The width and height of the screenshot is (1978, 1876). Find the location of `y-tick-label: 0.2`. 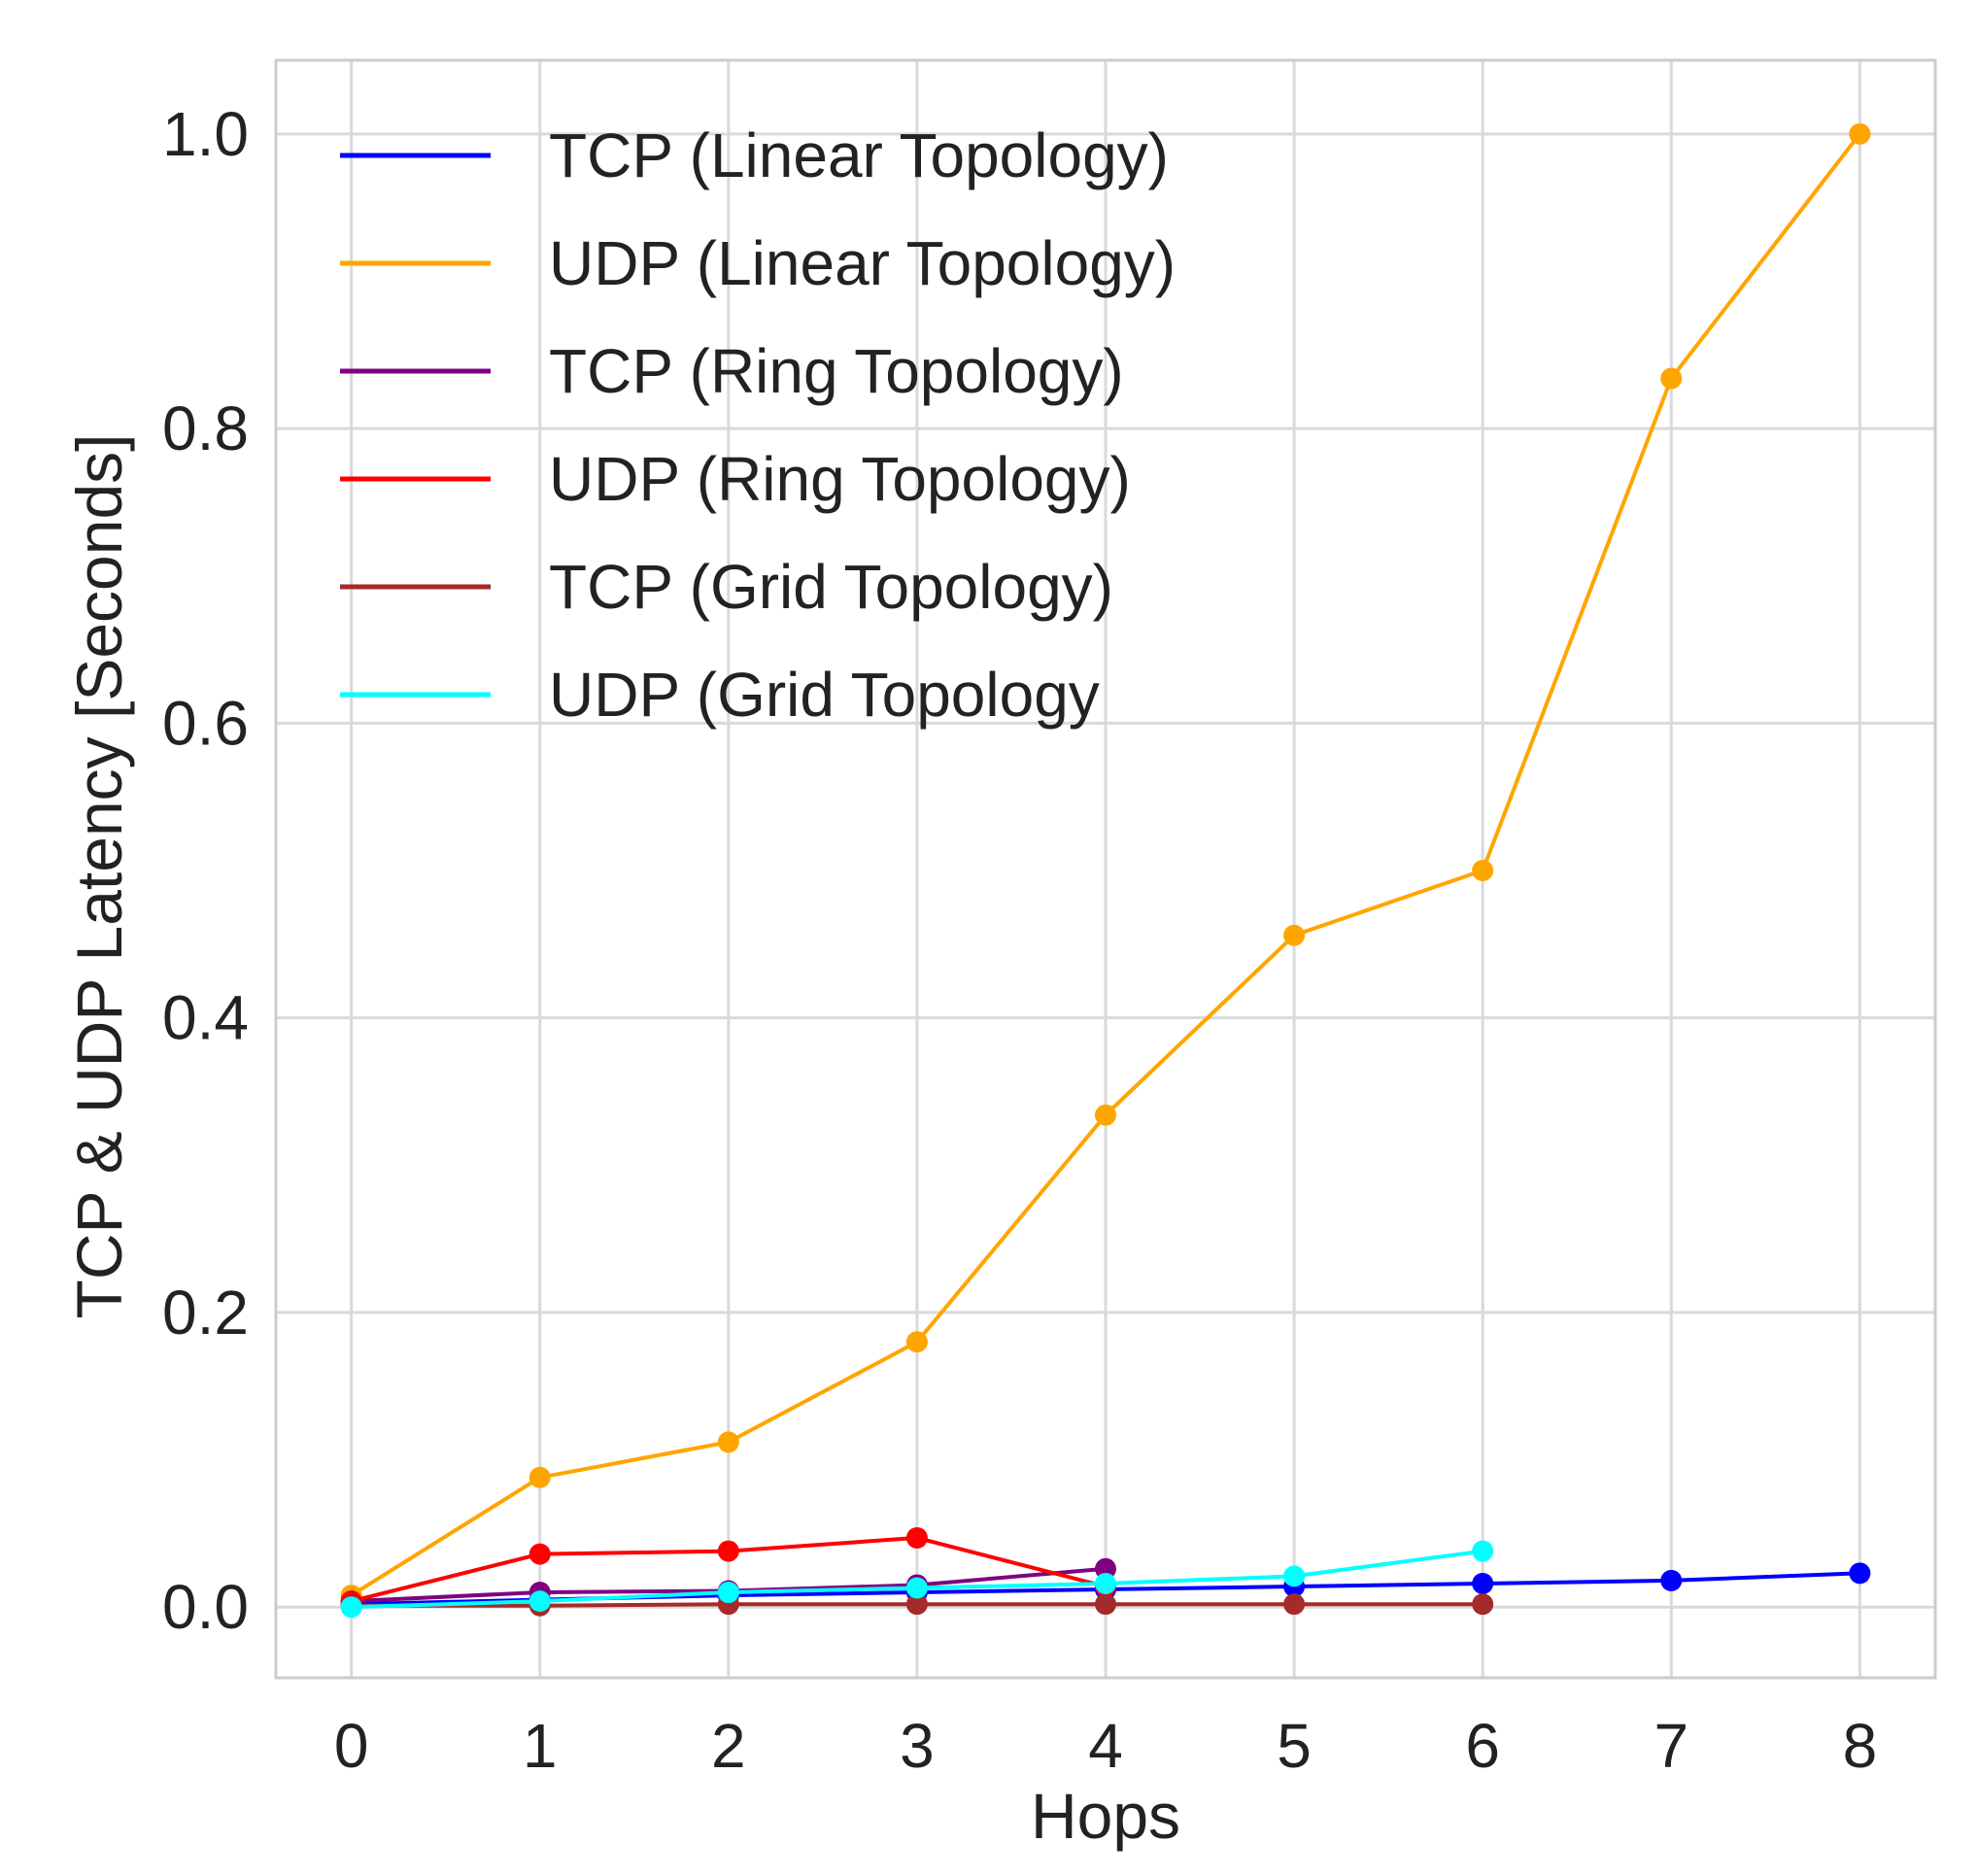

y-tick-label: 0.2 is located at coordinates (206, 1312).